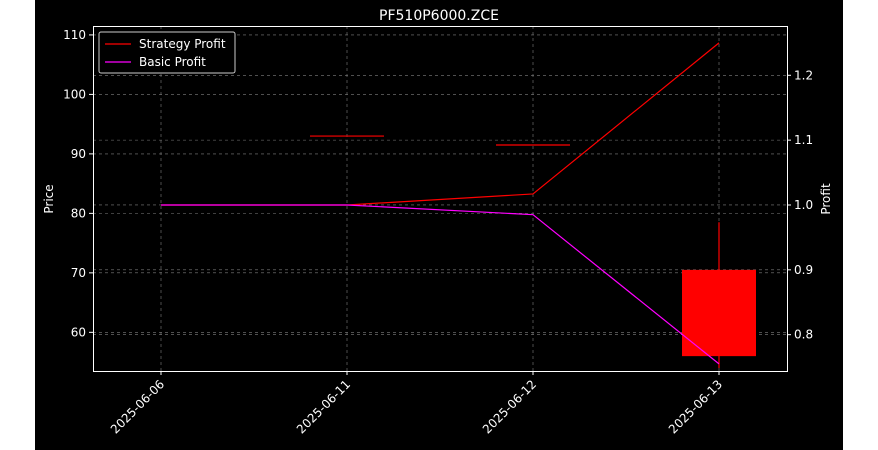 The height and width of the screenshot is (450, 878). Describe the element at coordinates (803, 140) in the screenshot. I see `y-right-tick-label: 1.1` at that location.